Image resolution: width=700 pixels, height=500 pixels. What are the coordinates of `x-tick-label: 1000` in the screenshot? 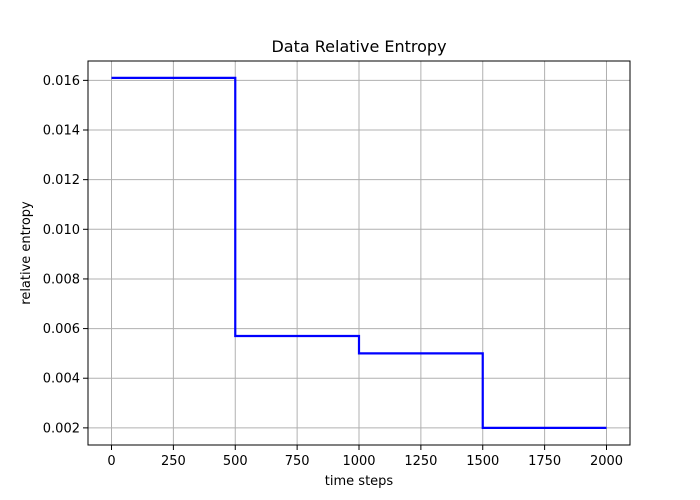 It's located at (358, 461).